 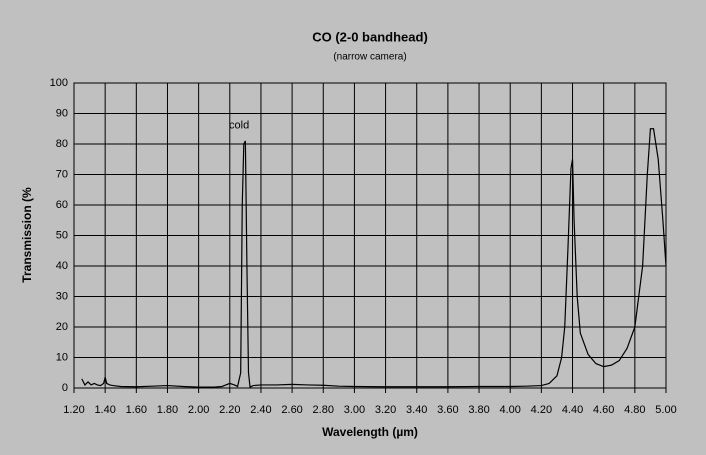 I want to click on y-tick-label: 80, so click(x=62, y=144).